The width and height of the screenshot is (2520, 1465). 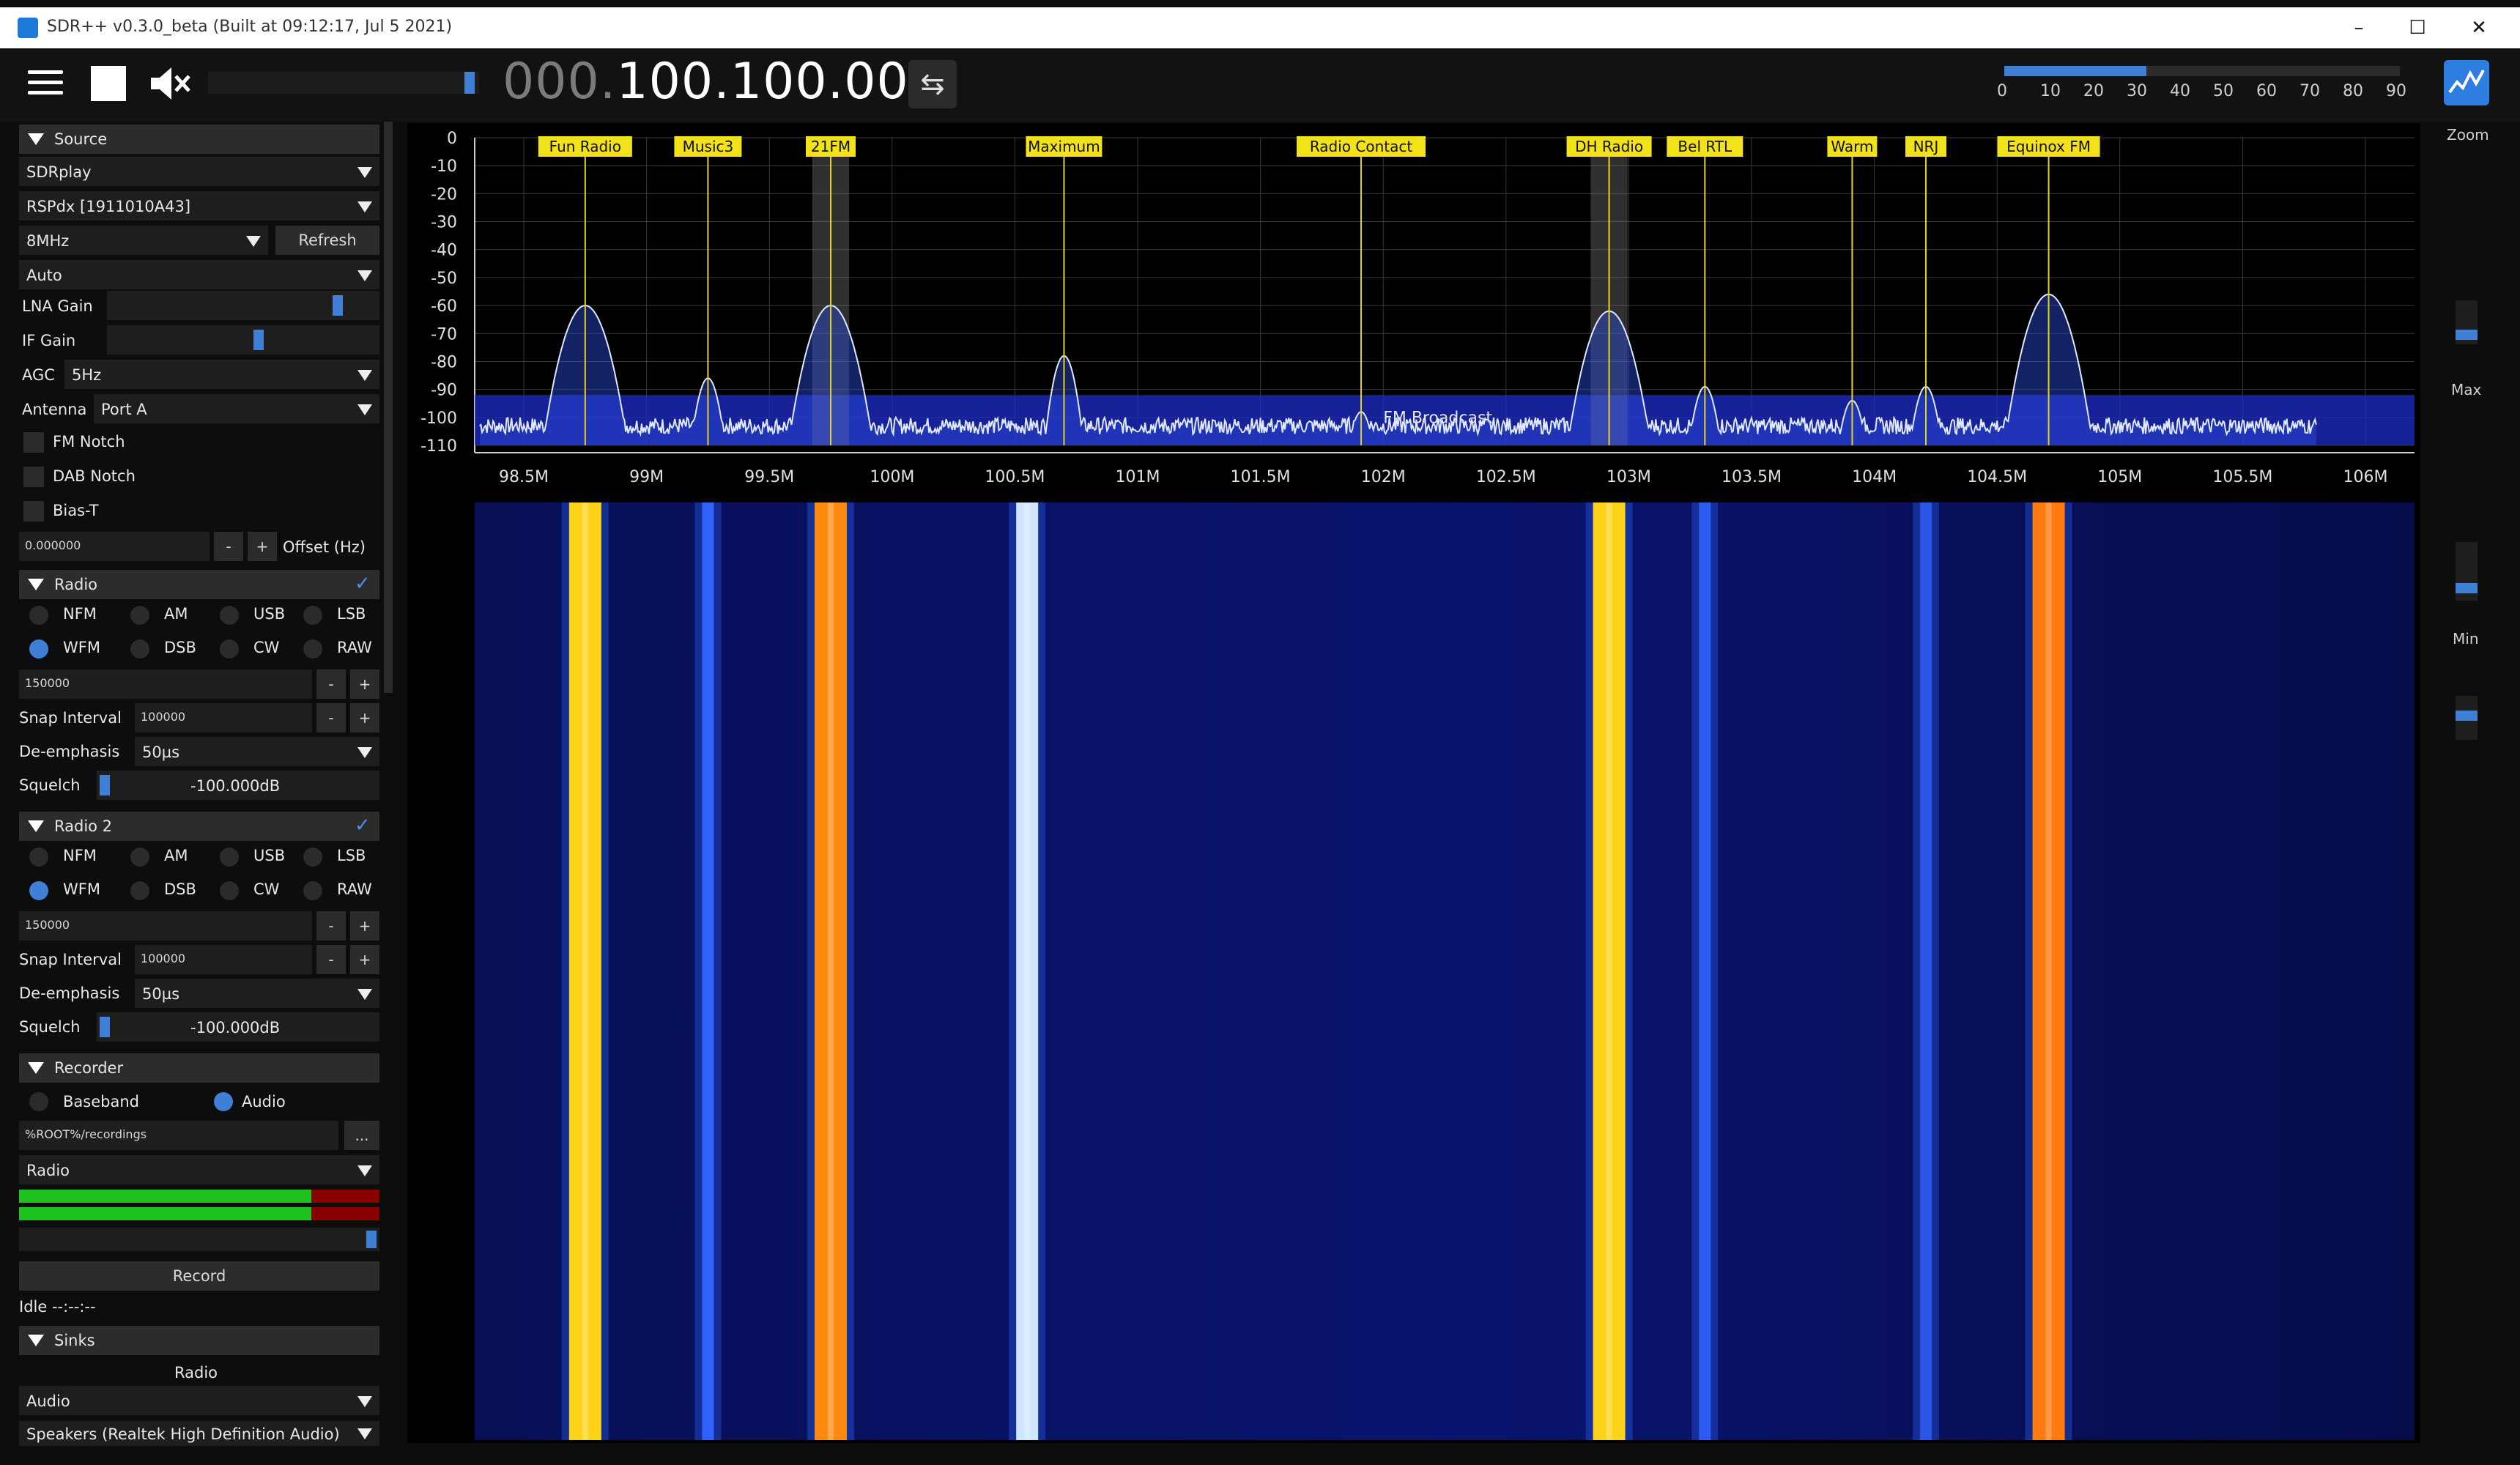 What do you see at coordinates (45, 83) in the screenshot?
I see `menu-icon` at bounding box center [45, 83].